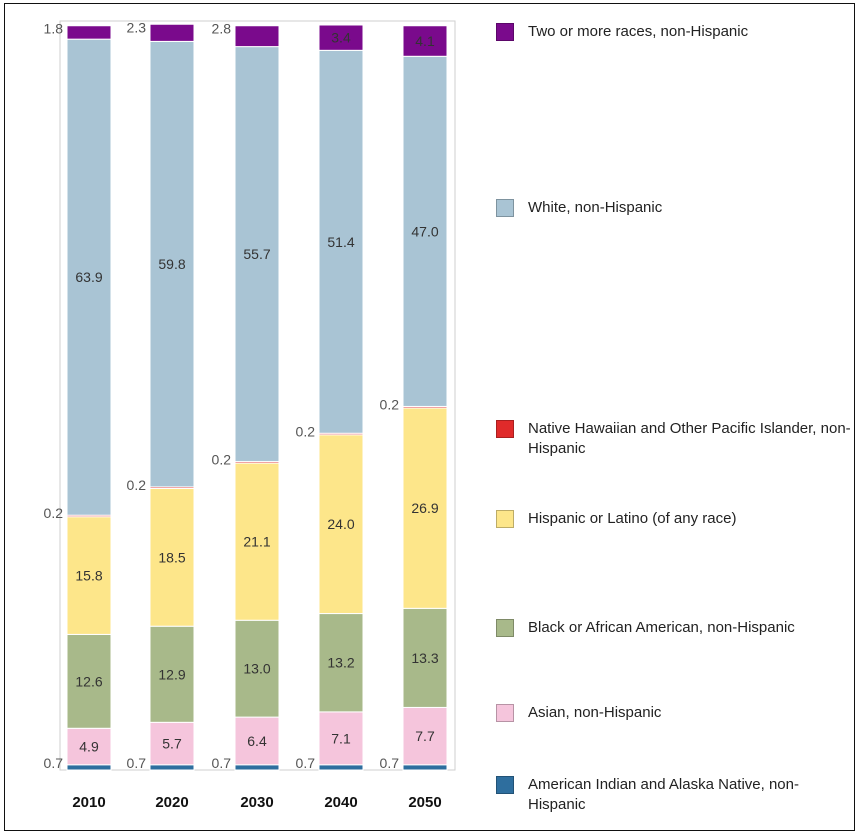 The width and height of the screenshot is (861, 837). I want to click on bar-segment-2030-american-indian-and-alaska-native-non-hispanic, so click(257, 767).